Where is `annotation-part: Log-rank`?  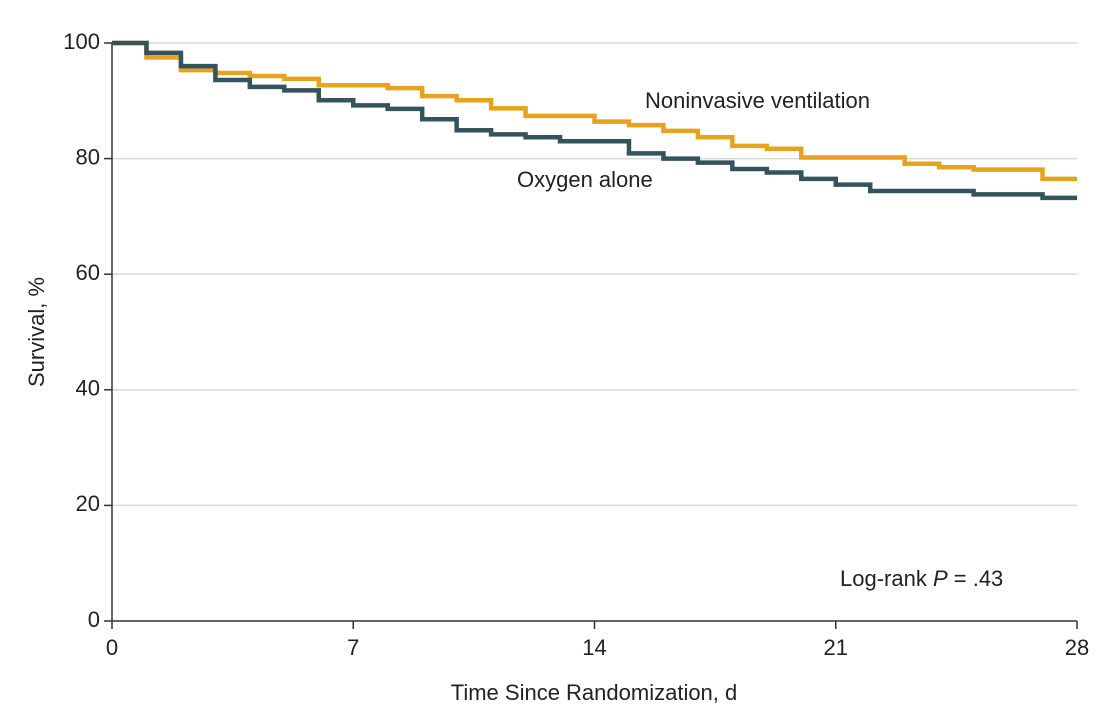 annotation-part: Log-rank is located at coordinates (886, 578).